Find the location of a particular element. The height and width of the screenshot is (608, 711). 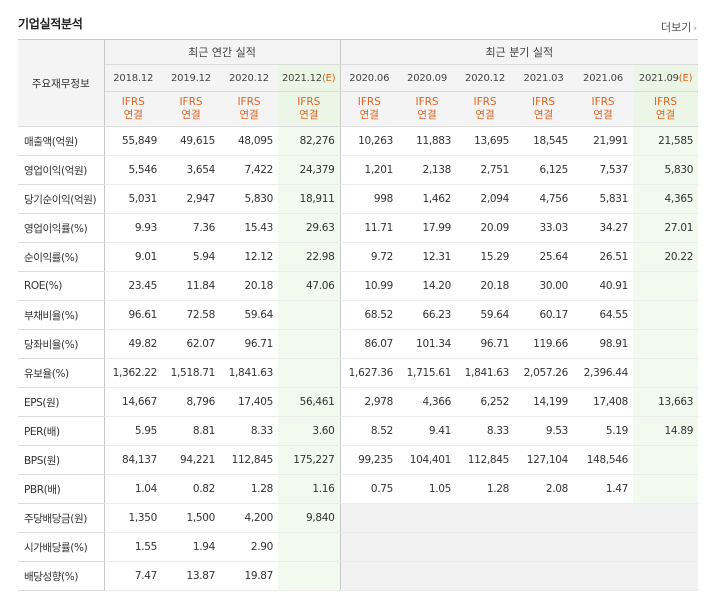

table-cell: 72.58 is located at coordinates (191, 315).